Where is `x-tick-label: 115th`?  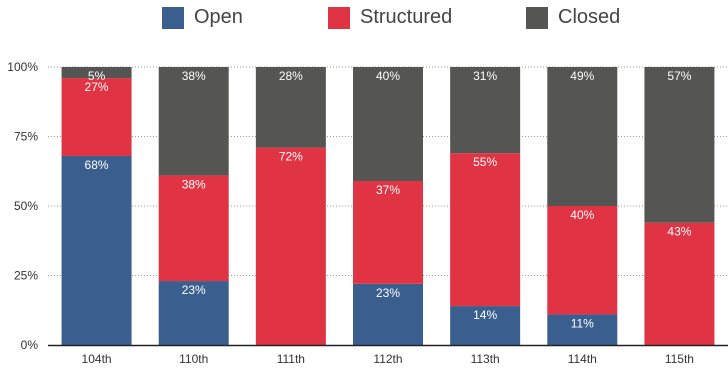 x-tick-label: 115th is located at coordinates (679, 359).